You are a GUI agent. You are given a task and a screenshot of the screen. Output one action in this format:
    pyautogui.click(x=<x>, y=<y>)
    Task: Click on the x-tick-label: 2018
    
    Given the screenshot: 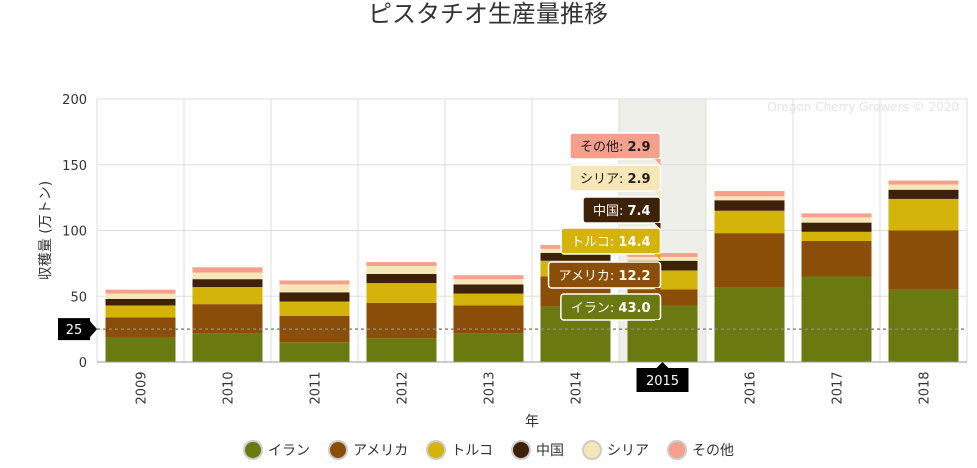 What is the action you would take?
    pyautogui.click(x=925, y=387)
    